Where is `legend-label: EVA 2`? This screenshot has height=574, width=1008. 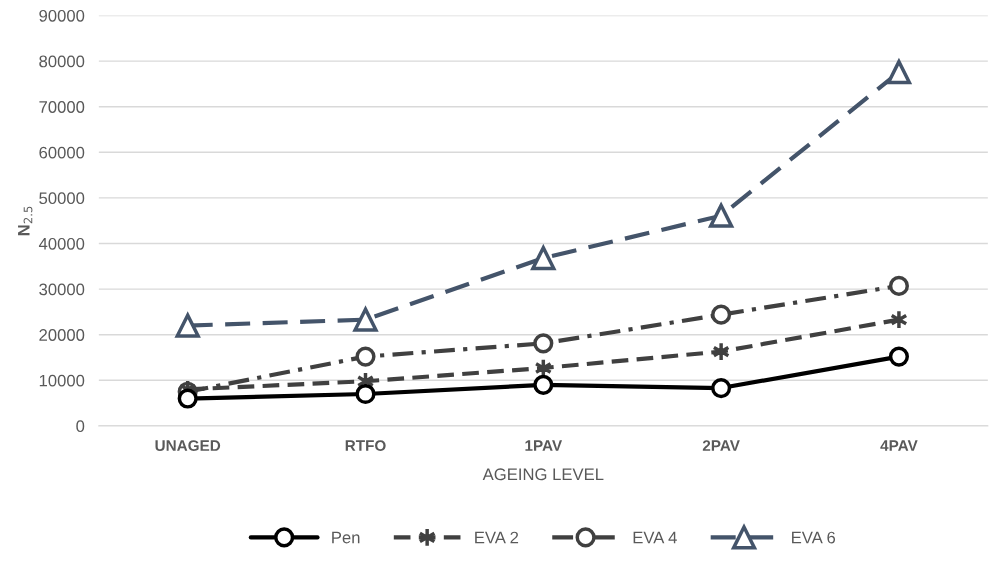
legend-label: EVA 2 is located at coordinates (497, 537).